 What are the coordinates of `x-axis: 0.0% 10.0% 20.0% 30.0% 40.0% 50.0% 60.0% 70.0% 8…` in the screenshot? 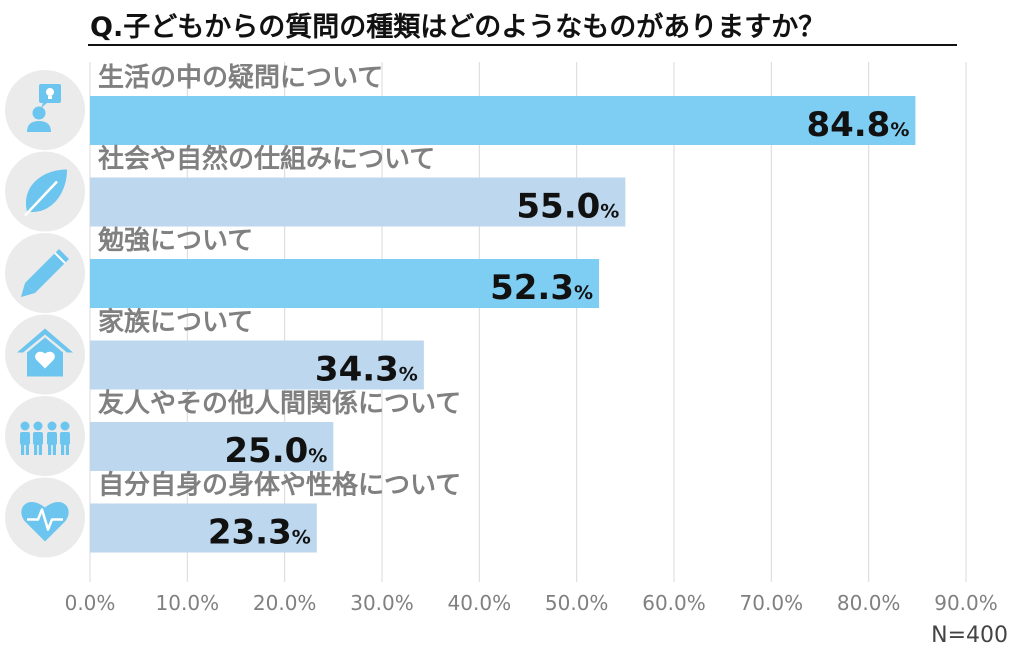 It's located at (531, 603).